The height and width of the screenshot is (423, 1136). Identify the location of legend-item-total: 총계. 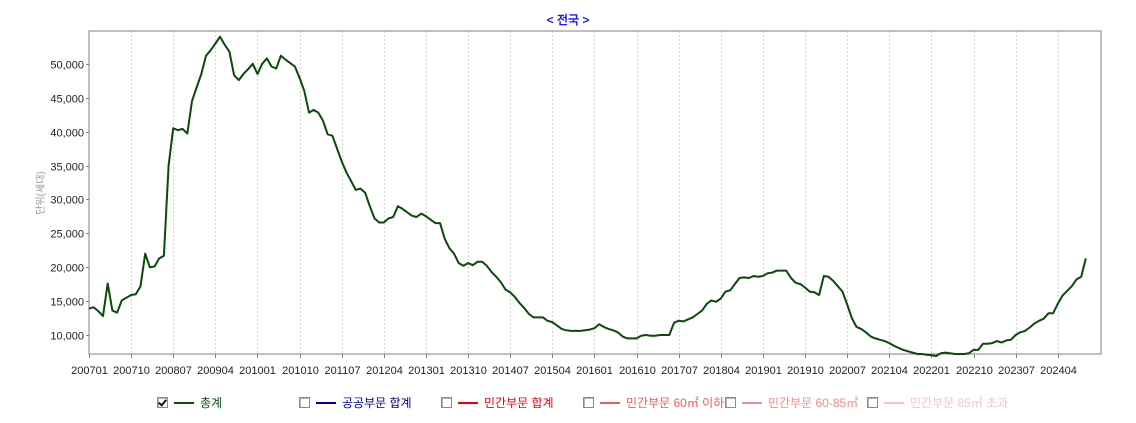
(189, 402).